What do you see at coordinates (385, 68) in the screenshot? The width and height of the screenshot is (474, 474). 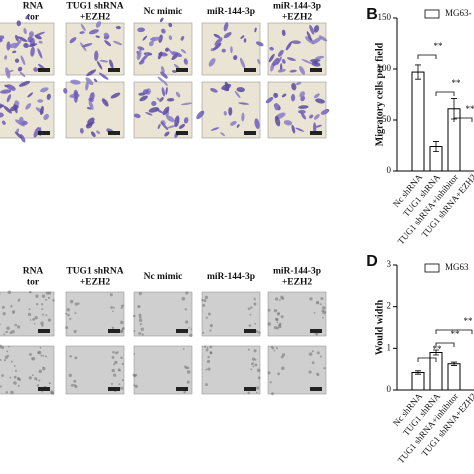 I see `y-tick-label: 100` at bounding box center [385, 68].